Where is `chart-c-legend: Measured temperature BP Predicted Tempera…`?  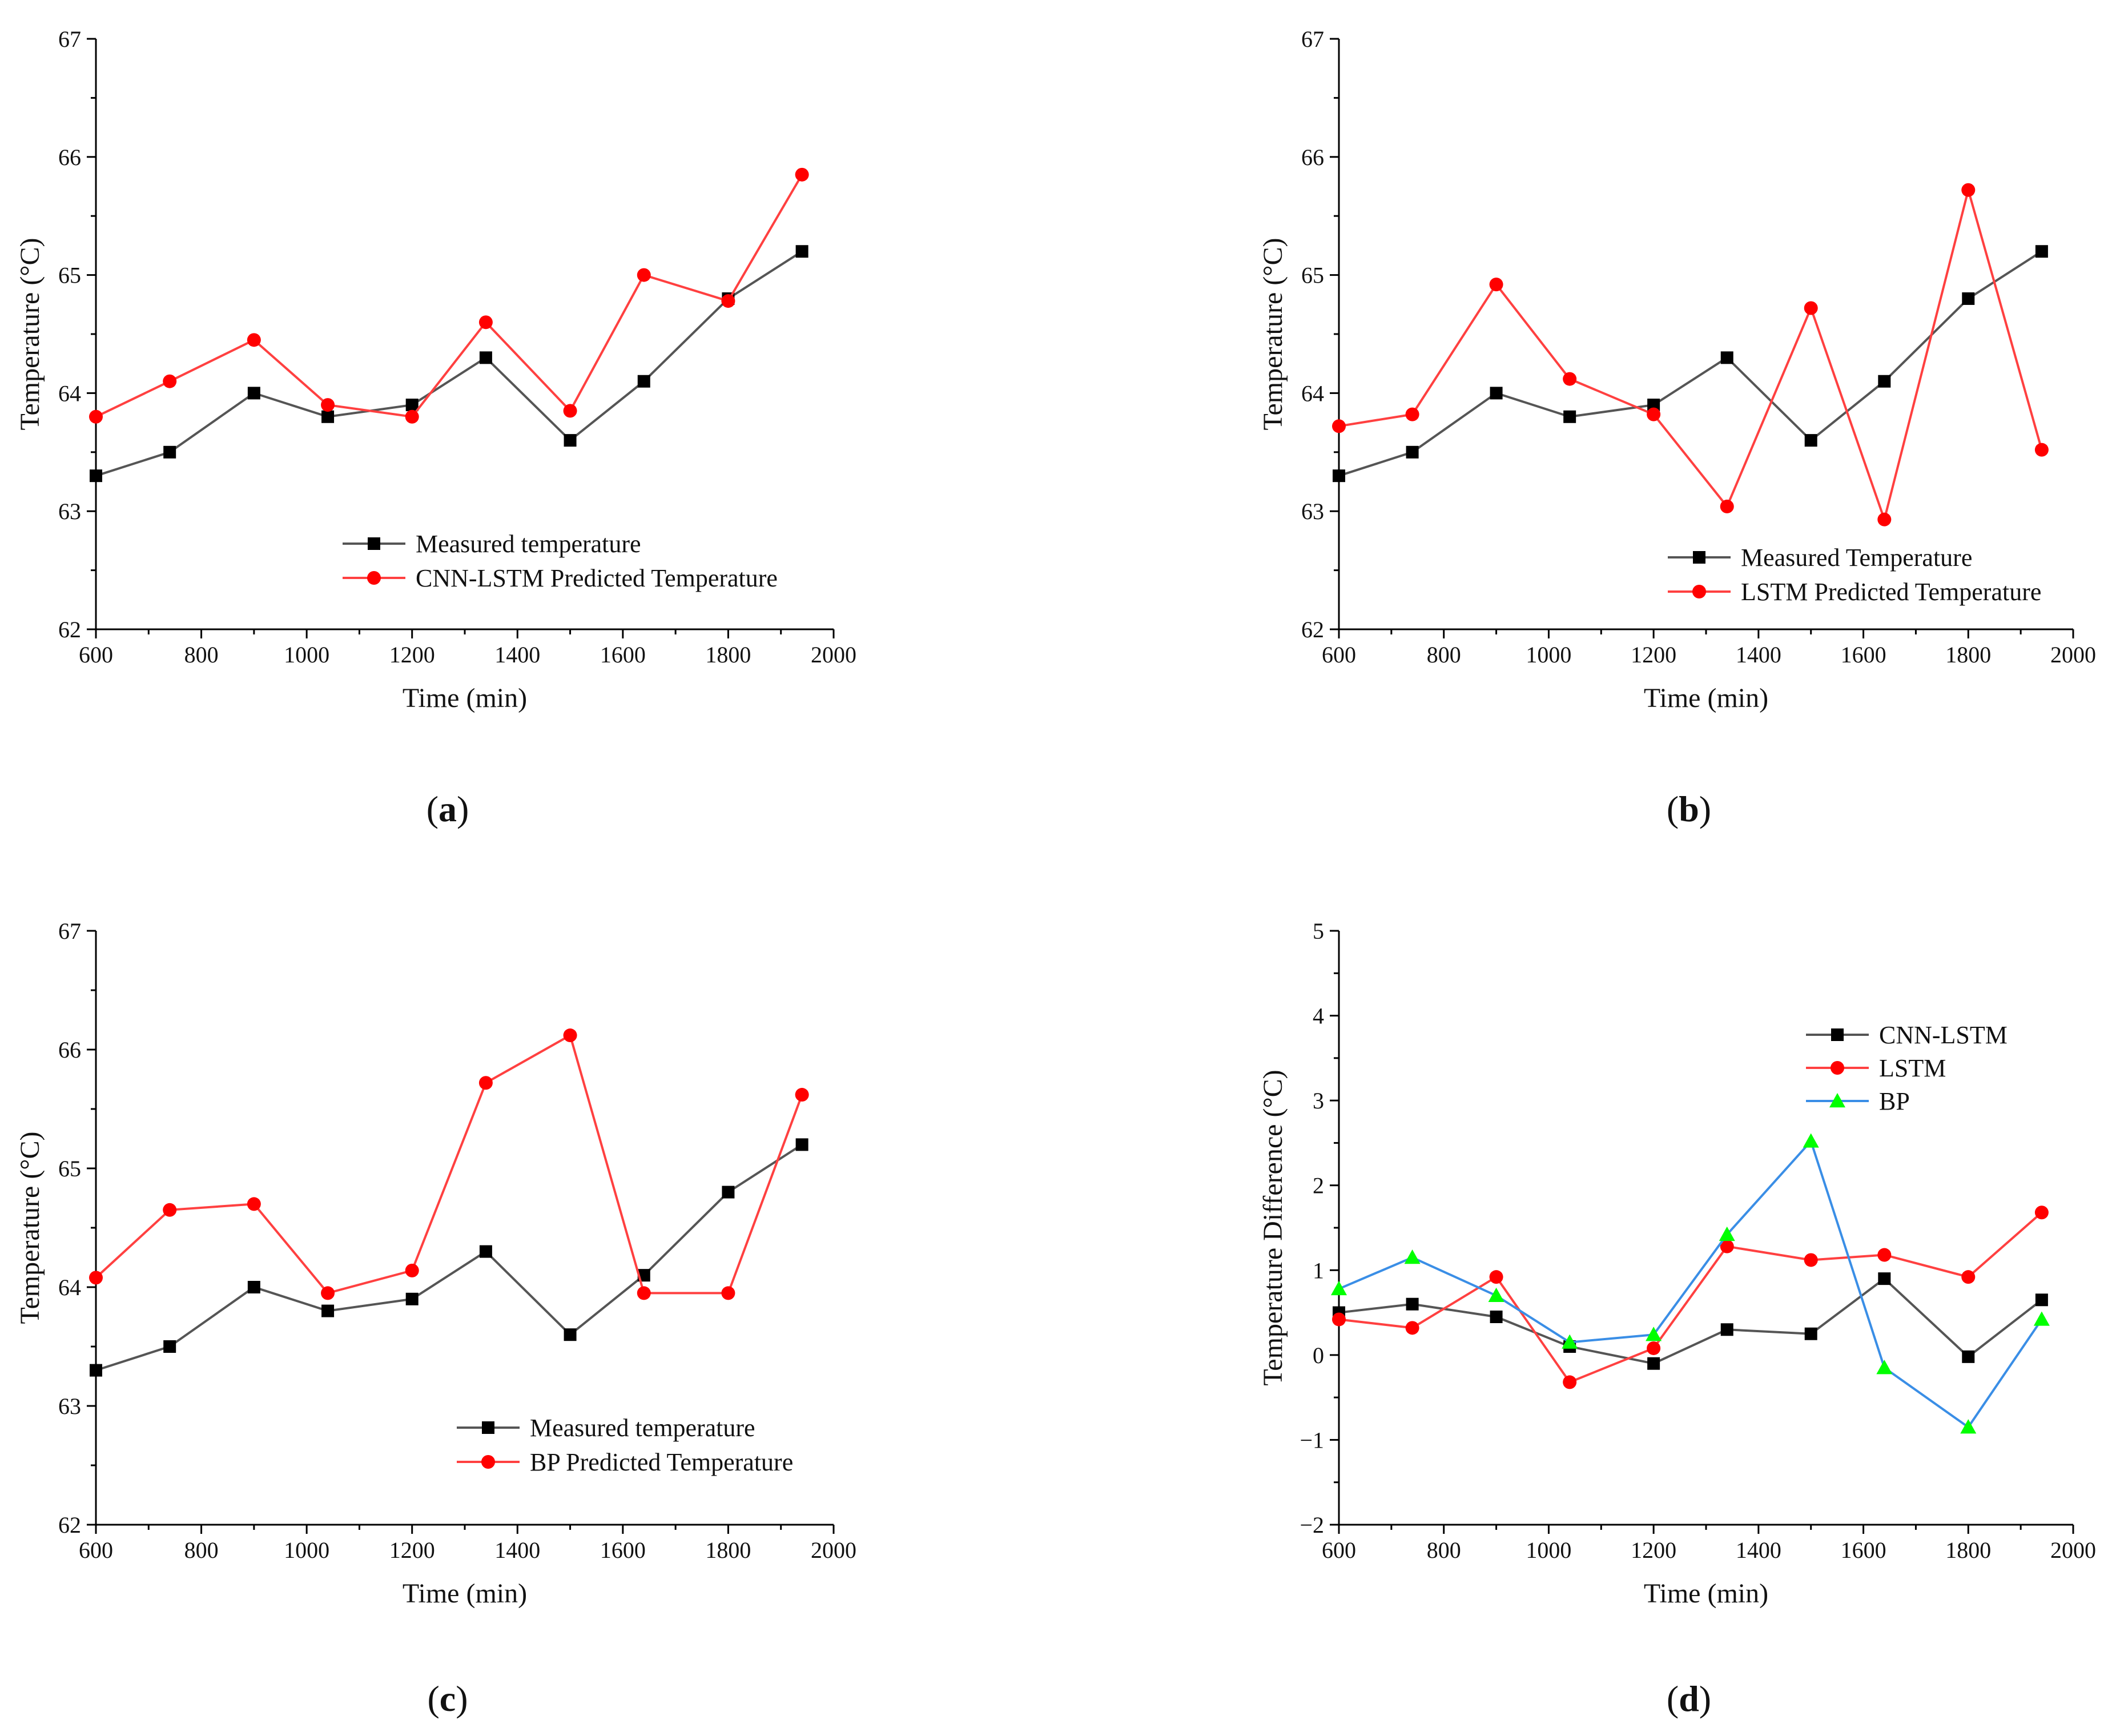 chart-c-legend: Measured temperature BP Predicted Tempera… is located at coordinates (625, 1445).